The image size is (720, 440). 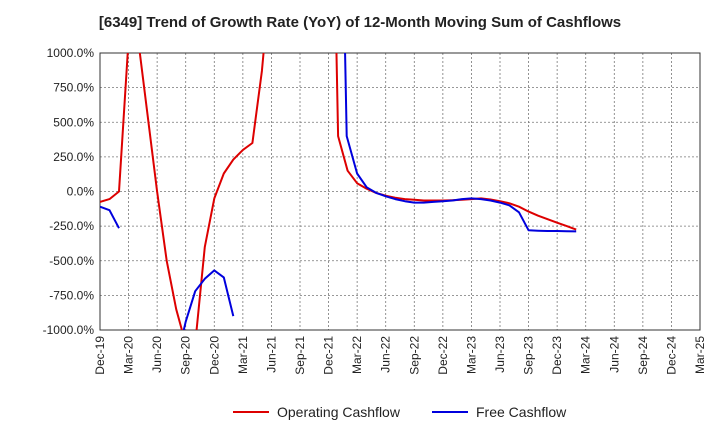 I want to click on y-tick-label: -500.0%, so click(x=71, y=261).